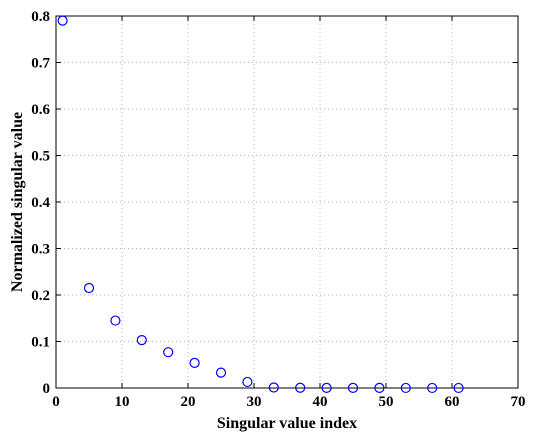  What do you see at coordinates (386, 402) in the screenshot?
I see `x-tick-label: 50` at bounding box center [386, 402].